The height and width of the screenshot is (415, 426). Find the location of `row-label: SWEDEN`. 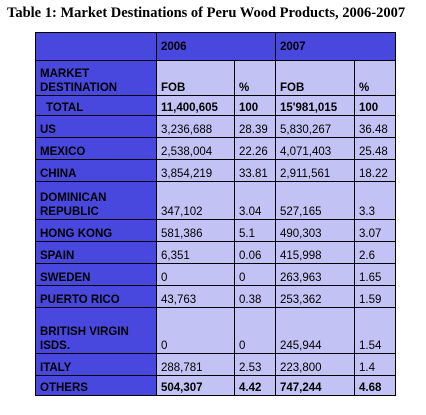

row-label: SWEDEN is located at coordinates (96, 274).